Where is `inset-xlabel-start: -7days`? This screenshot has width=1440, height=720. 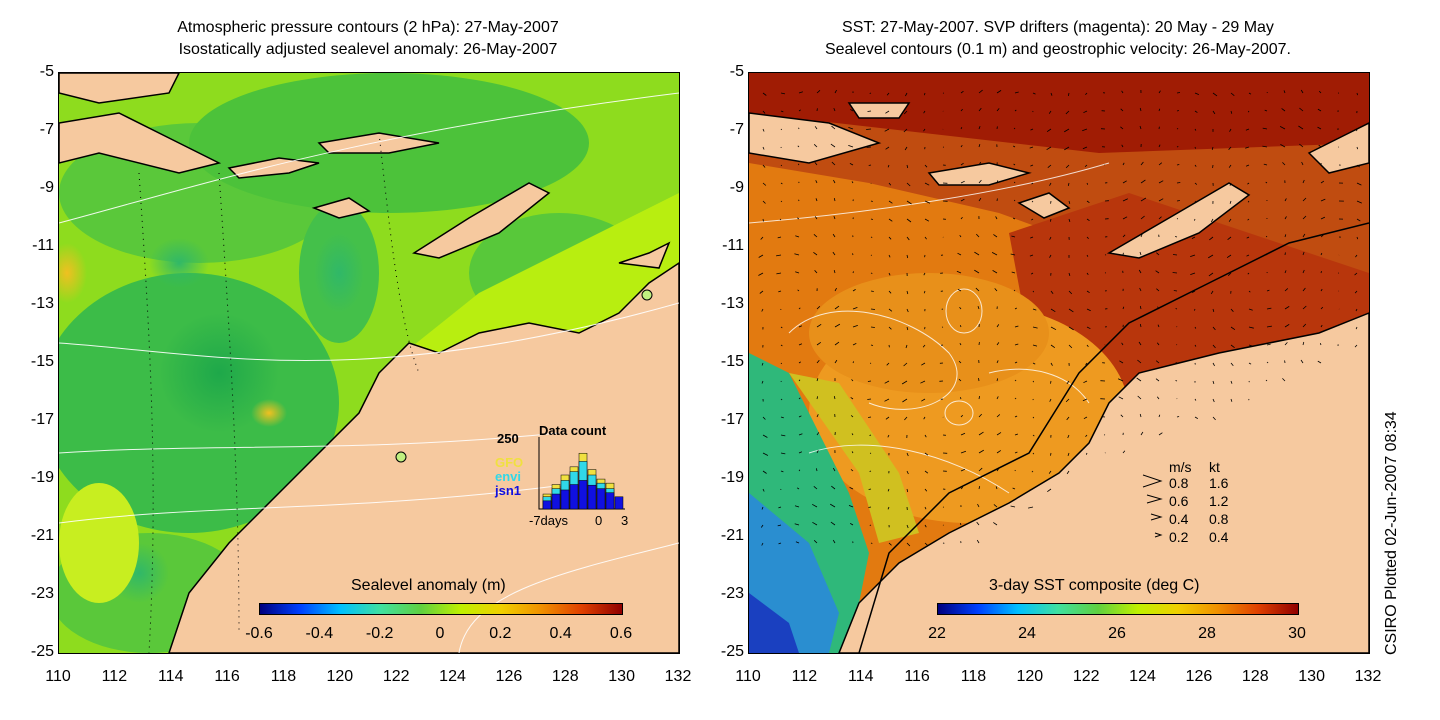
inset-xlabel-start: -7days is located at coordinates (549, 520).